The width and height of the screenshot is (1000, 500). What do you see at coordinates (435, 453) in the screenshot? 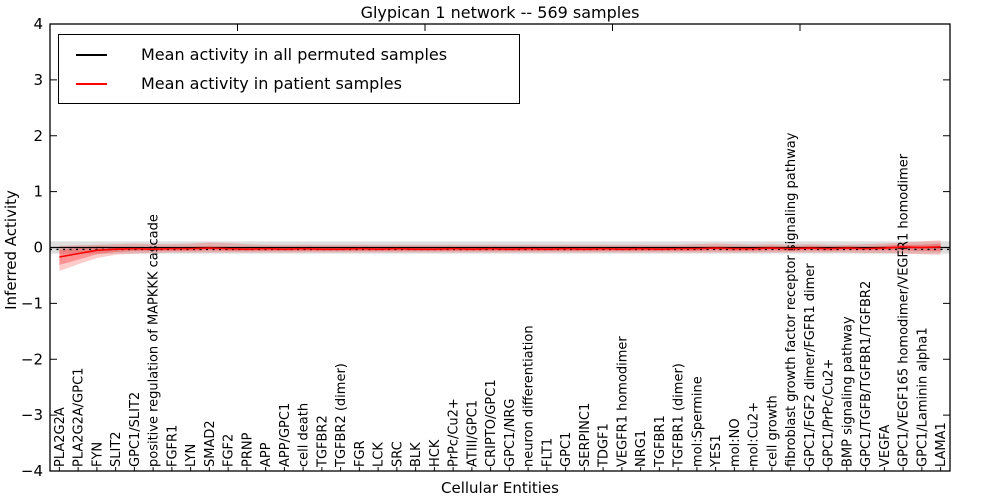
I see `x-tick-label: HCK` at bounding box center [435, 453].